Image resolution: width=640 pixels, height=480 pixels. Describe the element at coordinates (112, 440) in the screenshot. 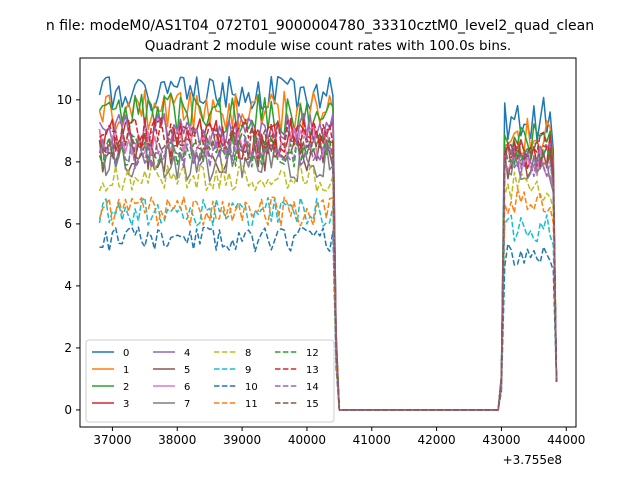

I see `x-tick-label: 37000` at that location.